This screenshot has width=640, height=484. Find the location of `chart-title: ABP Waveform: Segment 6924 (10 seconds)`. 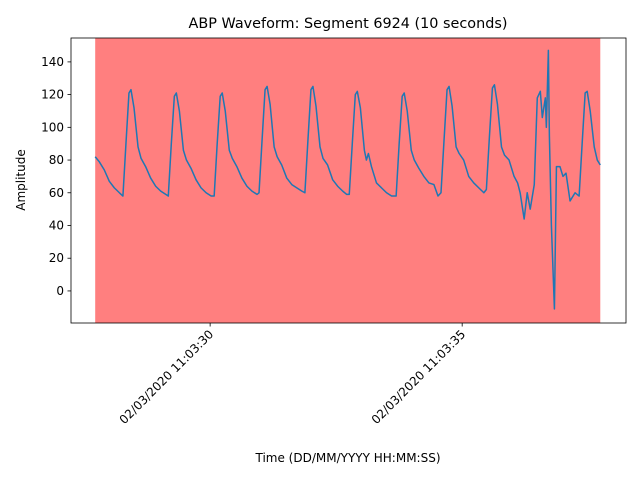

chart-title: ABP Waveform: Segment 6924 (10 seconds) is located at coordinates (348, 24).